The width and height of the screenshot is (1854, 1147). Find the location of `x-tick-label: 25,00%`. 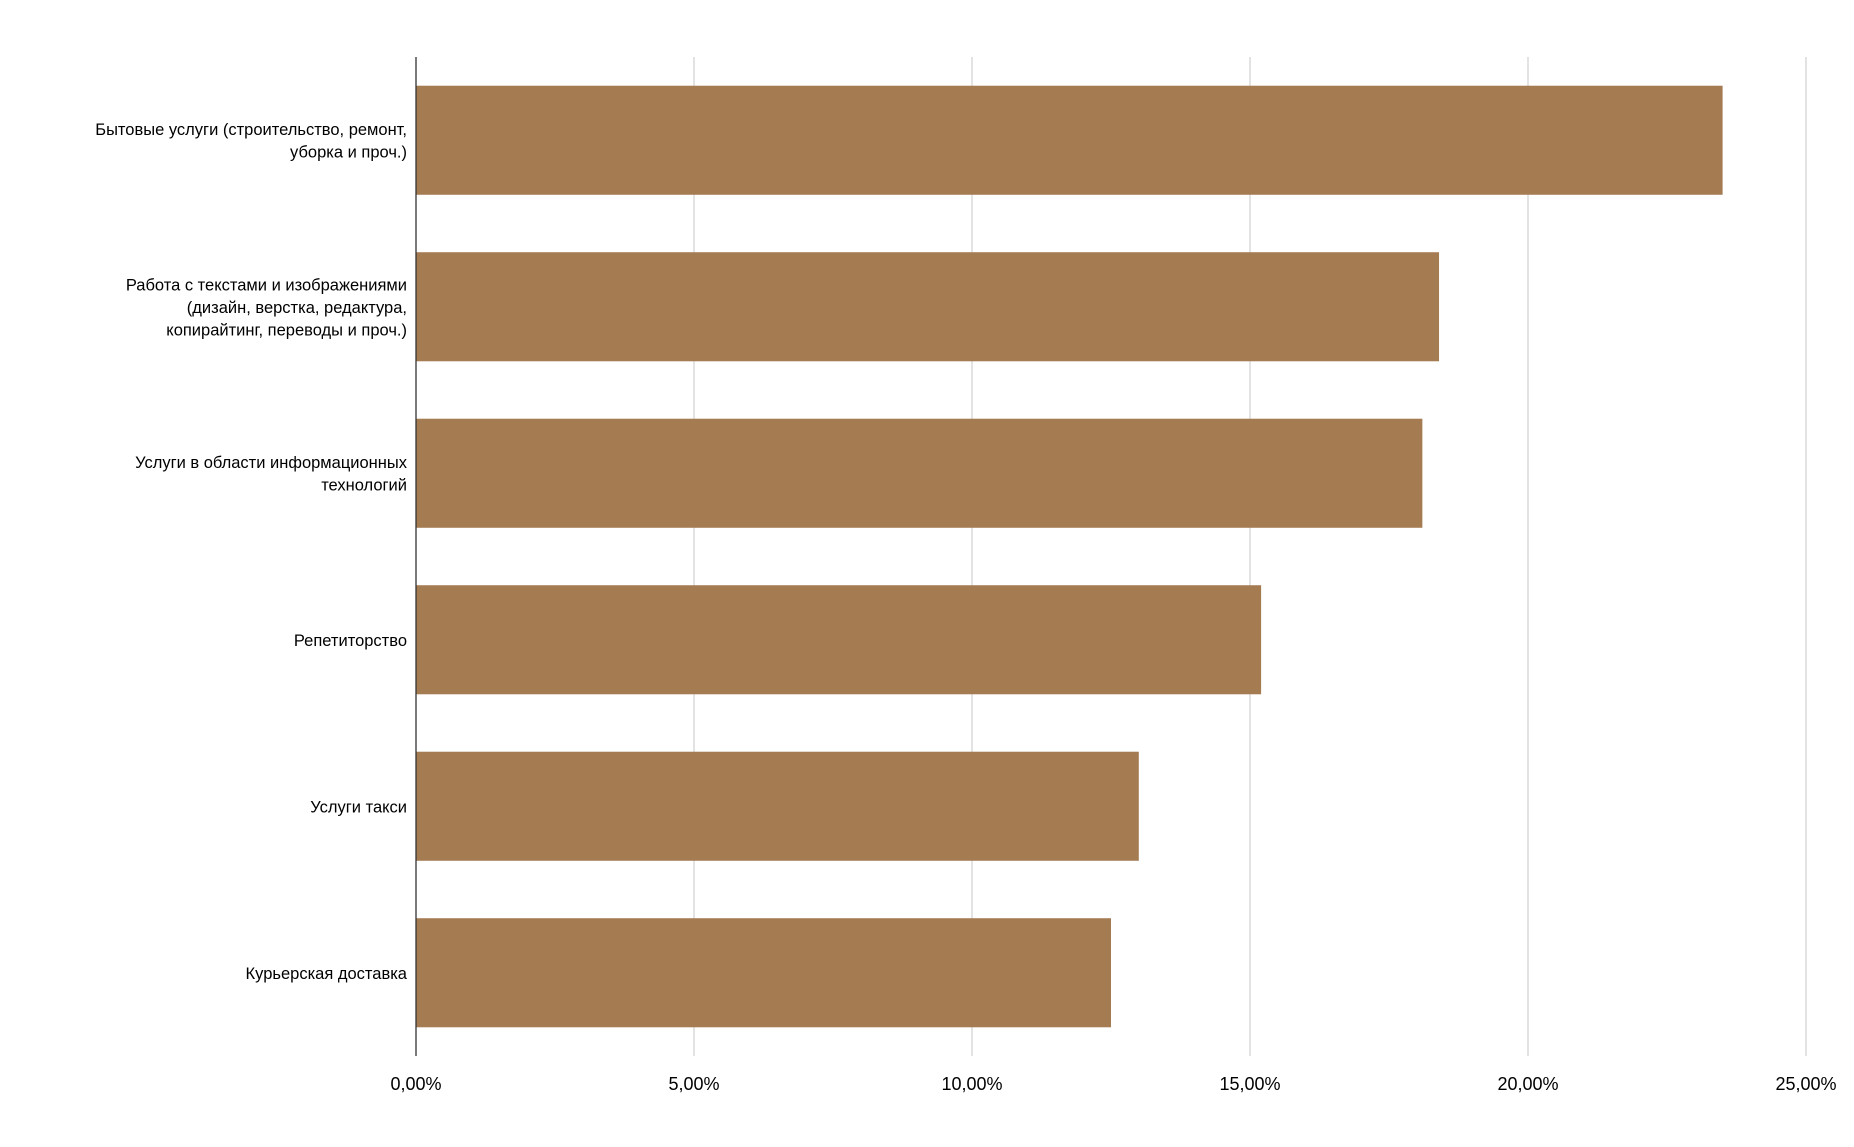

x-tick-label: 25,00% is located at coordinates (1805, 1084).